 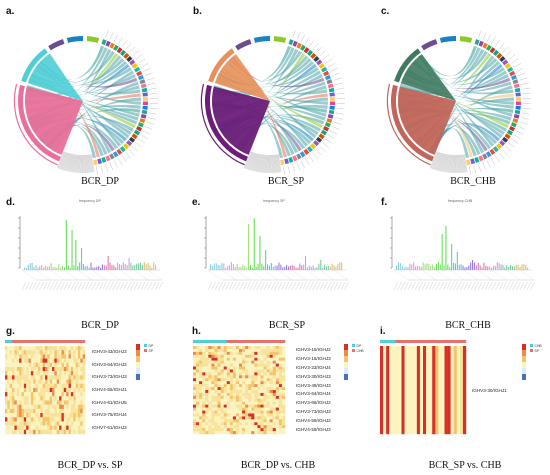 What do you see at coordinates (313, 367) in the screenshot?
I see `heatmap-row-label: IGHV3-23/IGHJ4` at bounding box center [313, 367].